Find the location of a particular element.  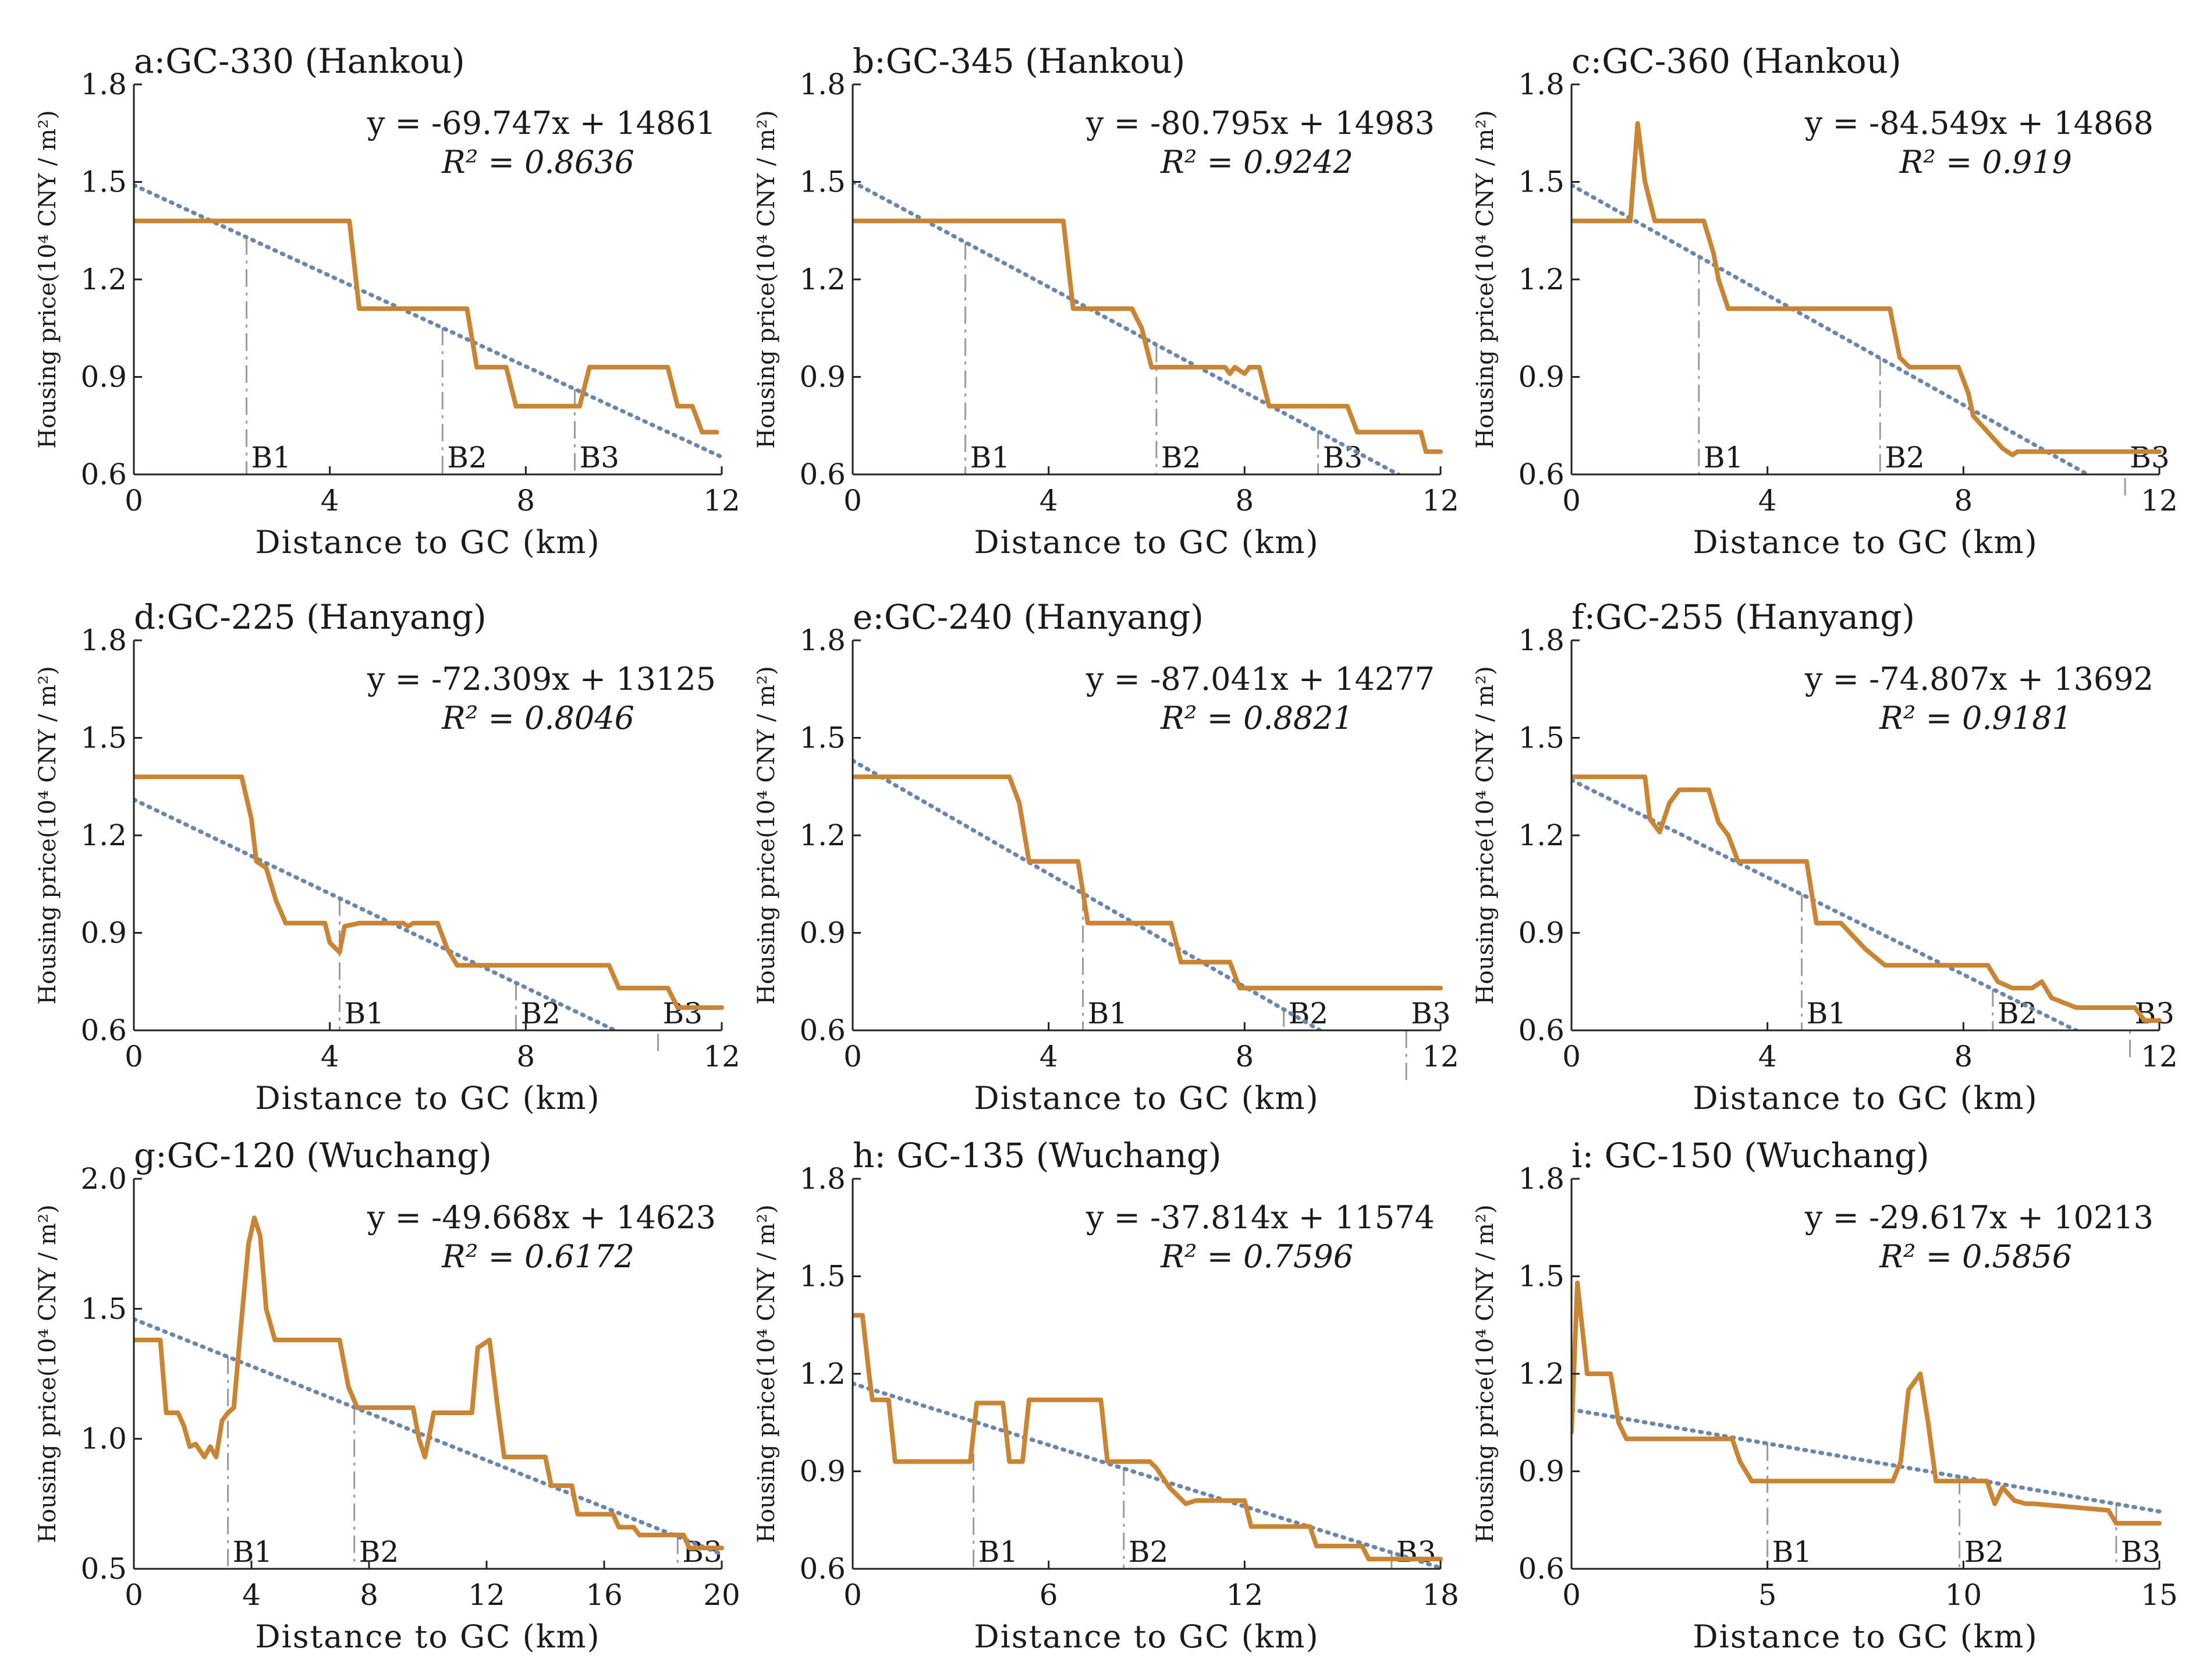

panel-title: a:GC-330 (Hankou) is located at coordinates (299, 61).